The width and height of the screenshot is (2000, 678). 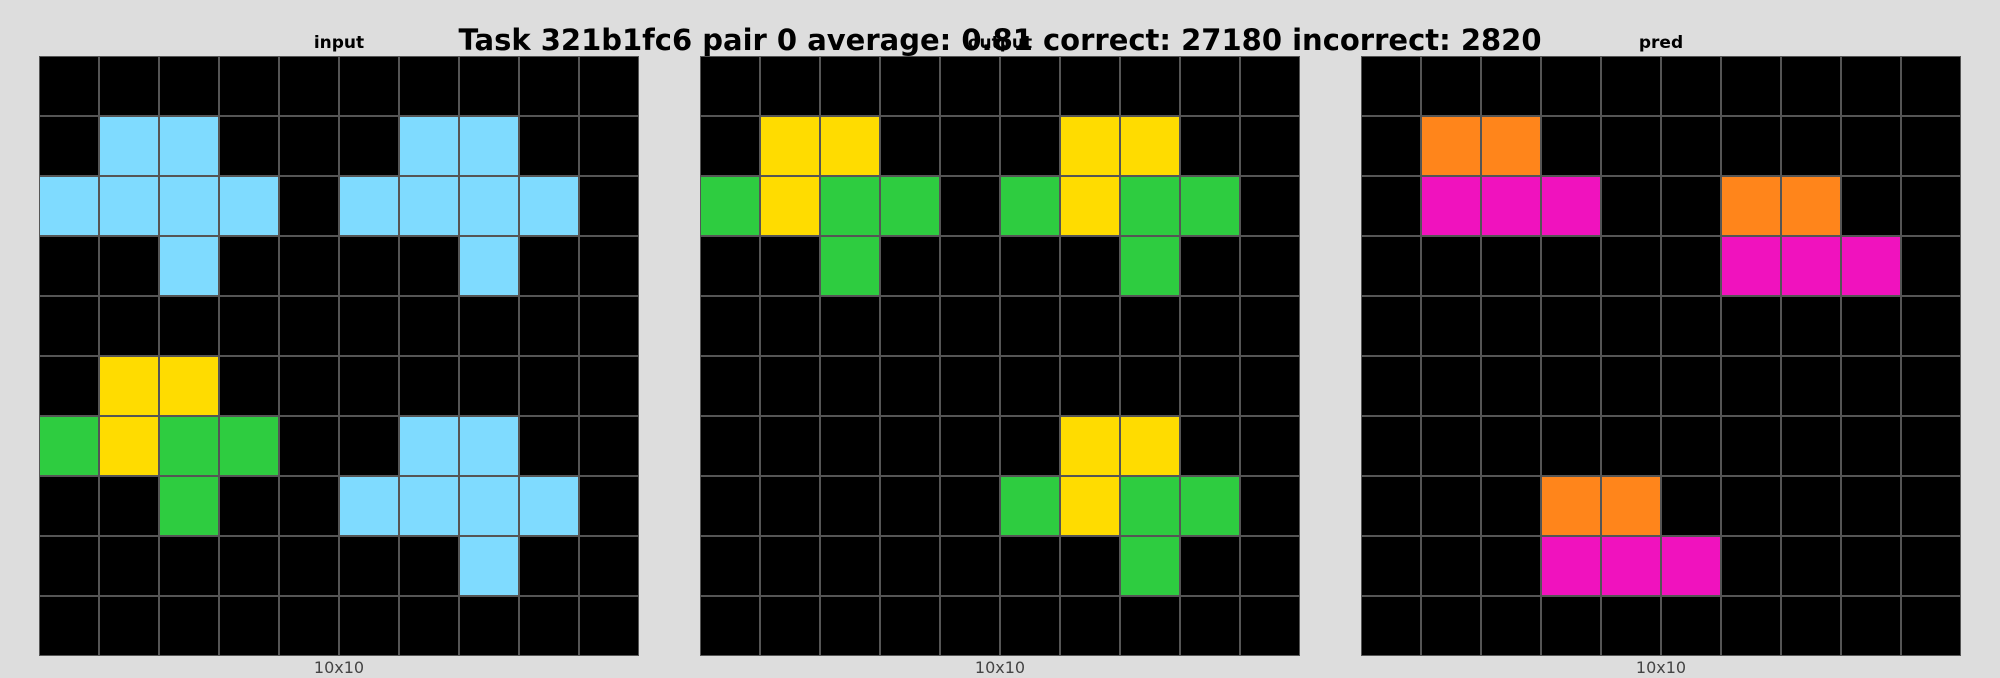 I want to click on pred-size-label: 10x10, so click(x=1661, y=667).